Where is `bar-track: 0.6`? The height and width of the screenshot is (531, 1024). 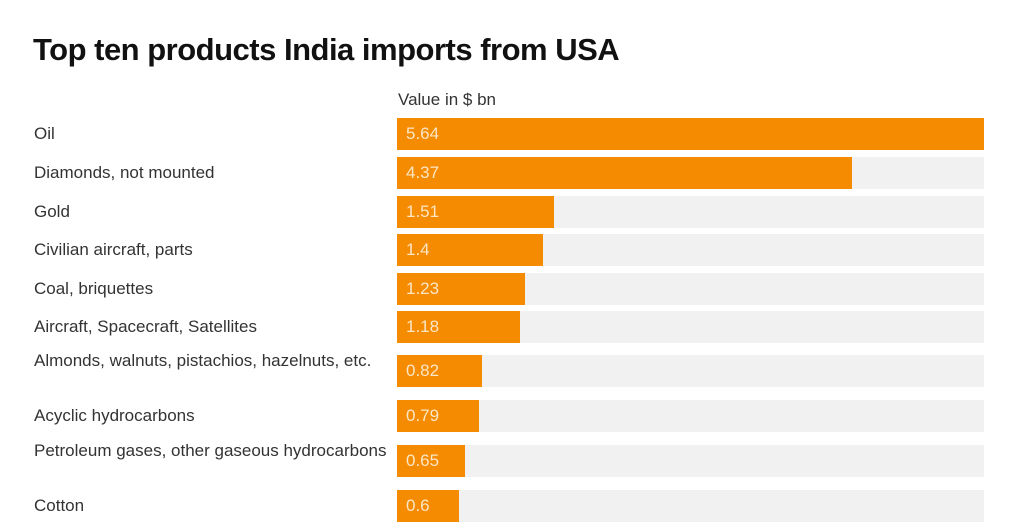 bar-track: 0.6 is located at coordinates (690, 506).